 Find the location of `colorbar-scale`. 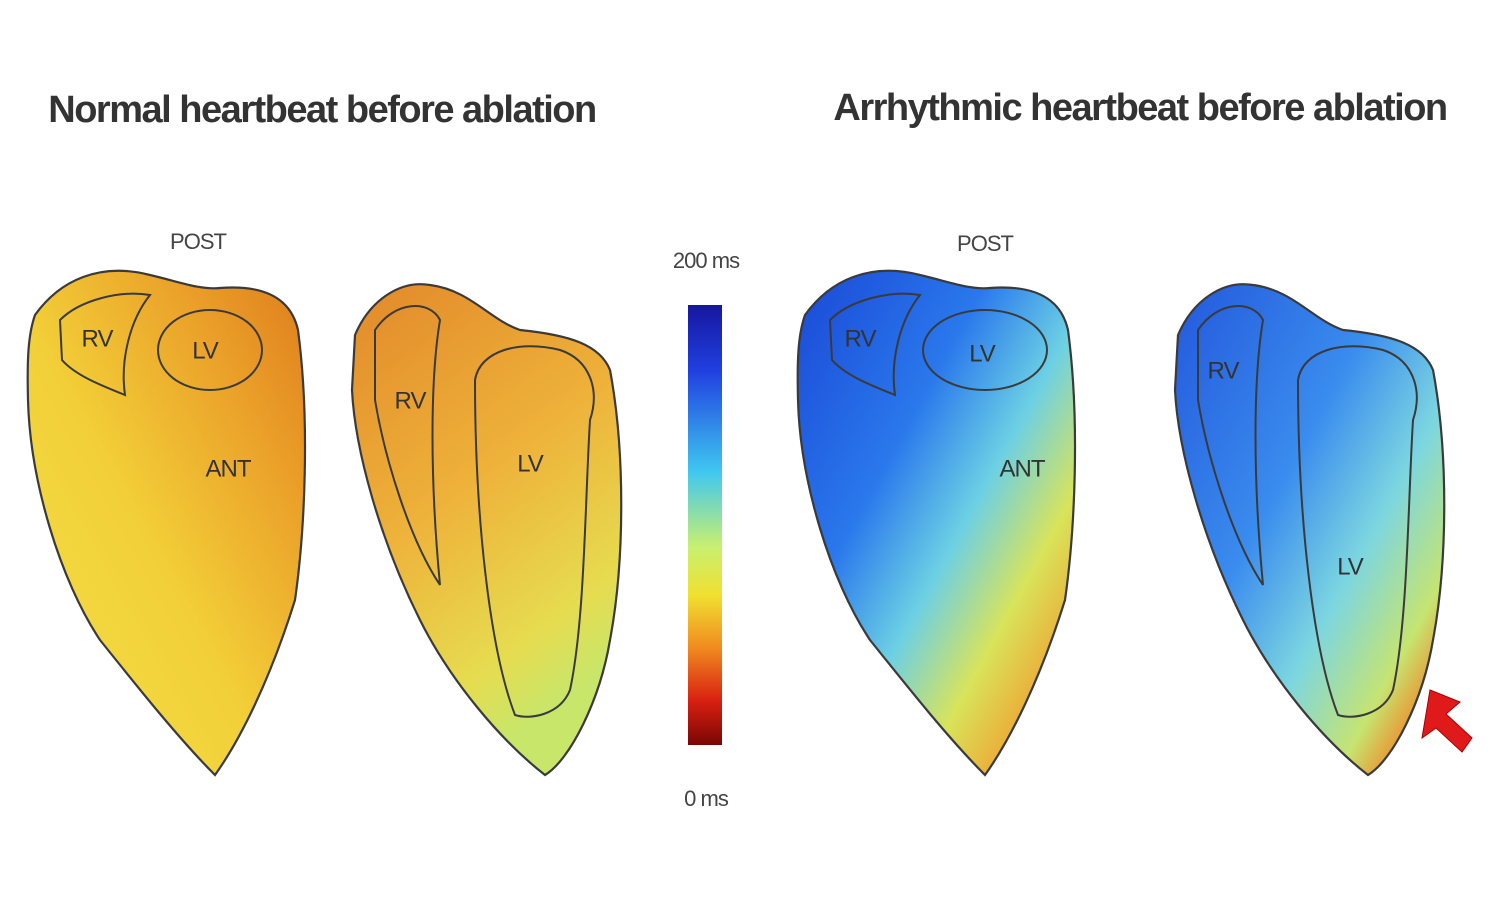

colorbar-scale is located at coordinates (705, 525).